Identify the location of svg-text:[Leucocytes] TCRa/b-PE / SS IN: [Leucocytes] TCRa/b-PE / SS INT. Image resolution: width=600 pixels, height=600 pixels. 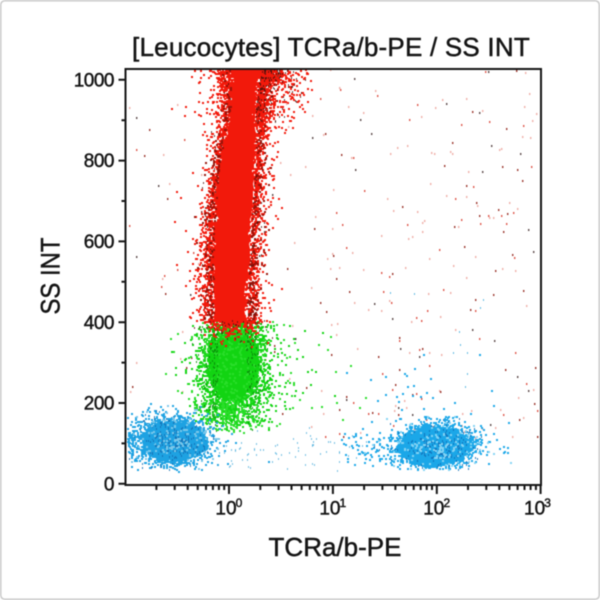
(331, 47).